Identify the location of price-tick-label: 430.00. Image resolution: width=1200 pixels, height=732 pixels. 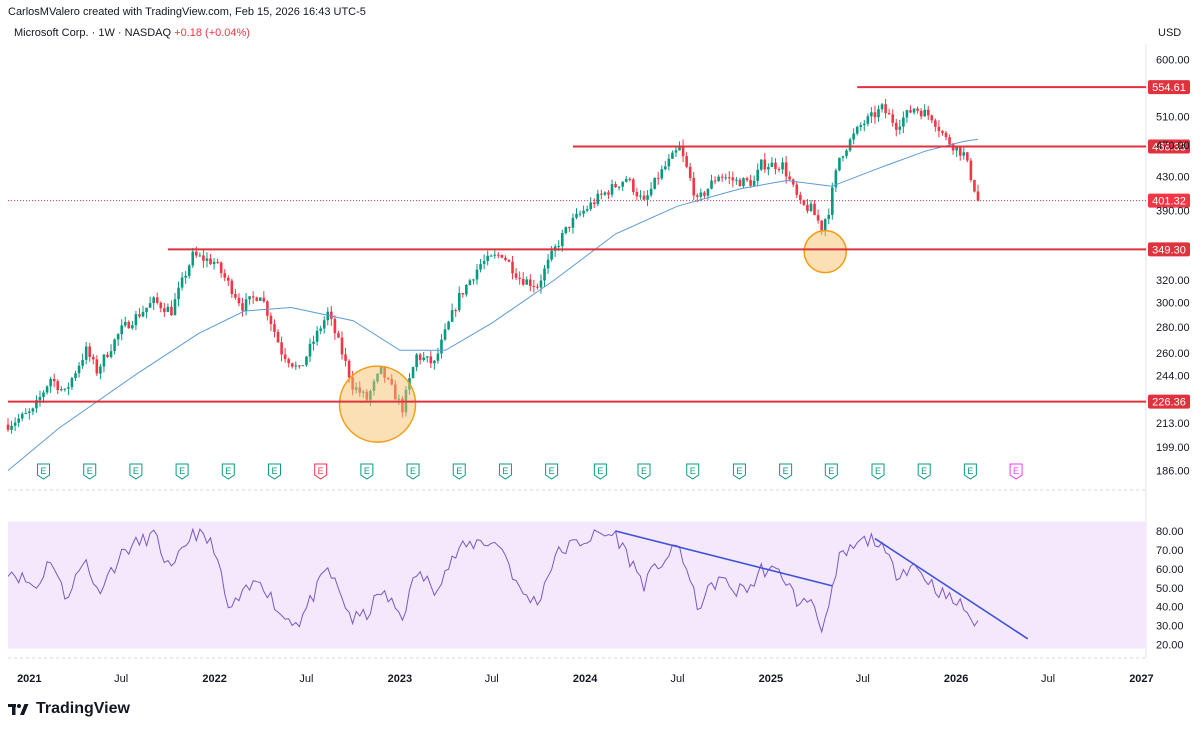
(1173, 177).